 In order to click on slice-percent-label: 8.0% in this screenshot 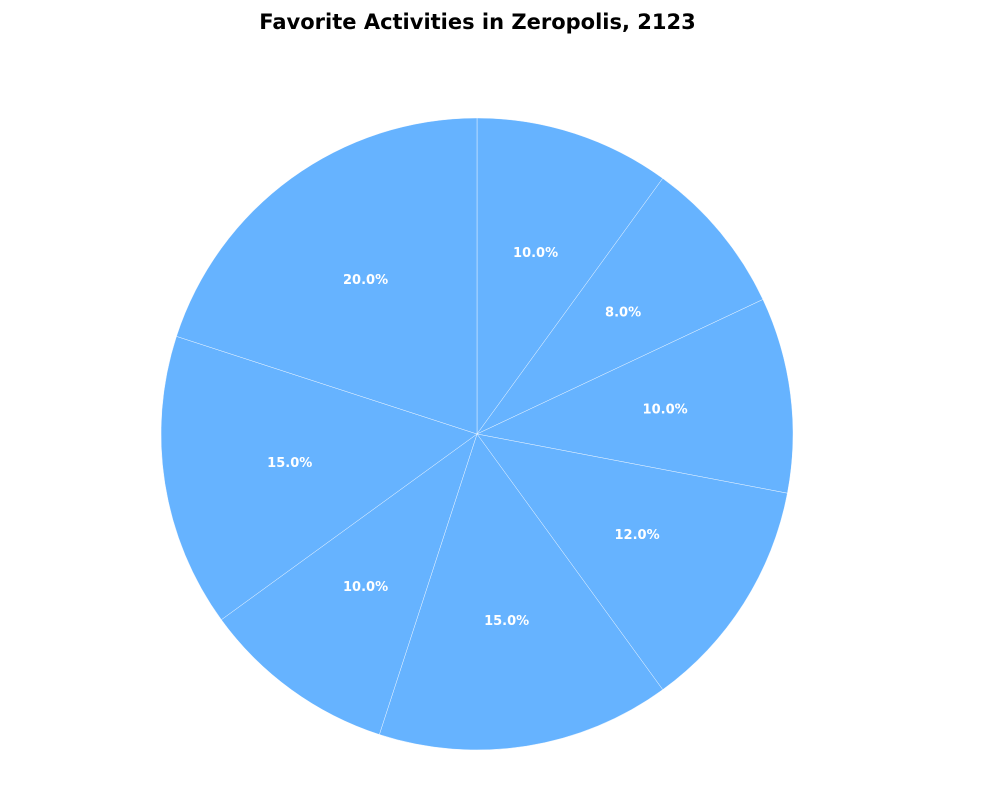, I will do `click(623, 313)`.